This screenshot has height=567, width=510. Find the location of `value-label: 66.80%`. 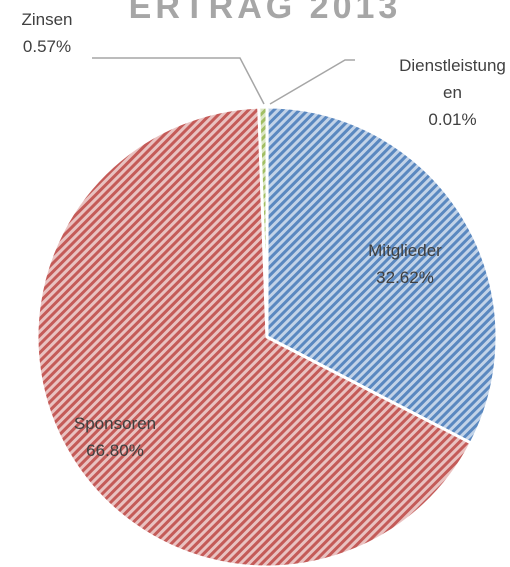

value-label: 66.80% is located at coordinates (115, 450).